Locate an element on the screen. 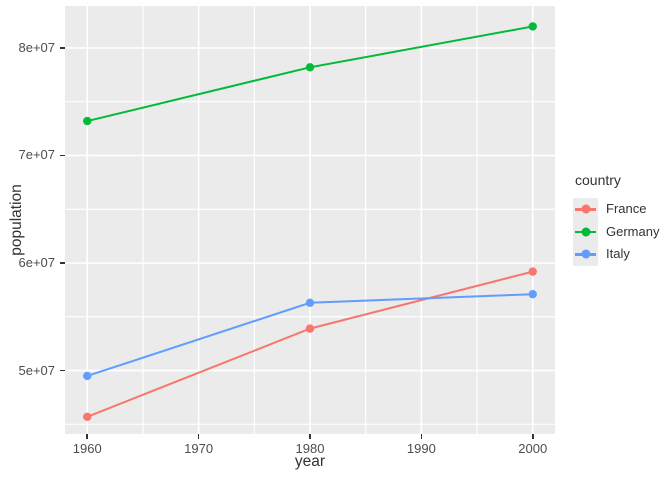  legend-item-france: France is located at coordinates (616, 209).